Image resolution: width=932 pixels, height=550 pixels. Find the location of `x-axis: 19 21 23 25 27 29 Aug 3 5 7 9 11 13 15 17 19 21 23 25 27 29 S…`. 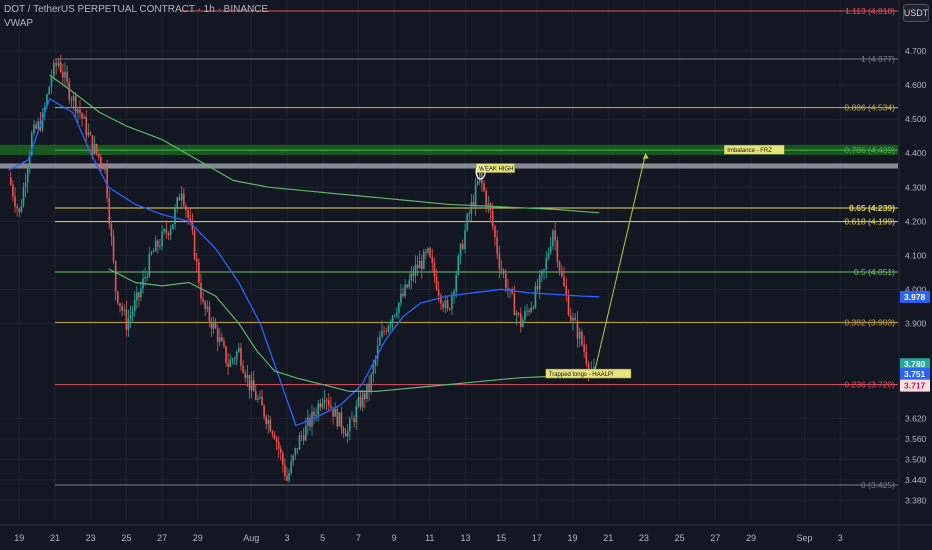

x-axis: 19 21 23 25 27 29 Aug 3 5 7 9 11 13 15 17 19 21 23 25 27 29 S… is located at coordinates (428, 538).